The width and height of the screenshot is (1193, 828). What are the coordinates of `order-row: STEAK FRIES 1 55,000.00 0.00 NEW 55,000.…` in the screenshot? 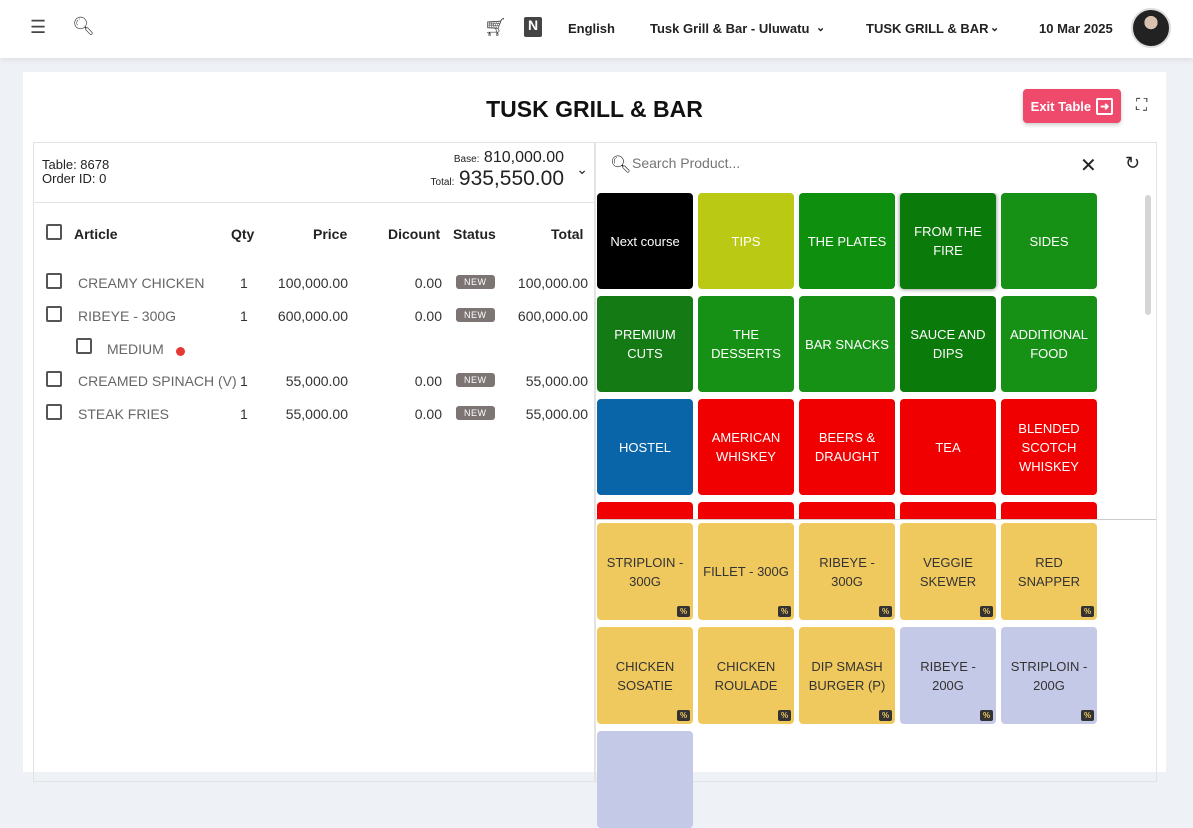 It's located at (314, 414).